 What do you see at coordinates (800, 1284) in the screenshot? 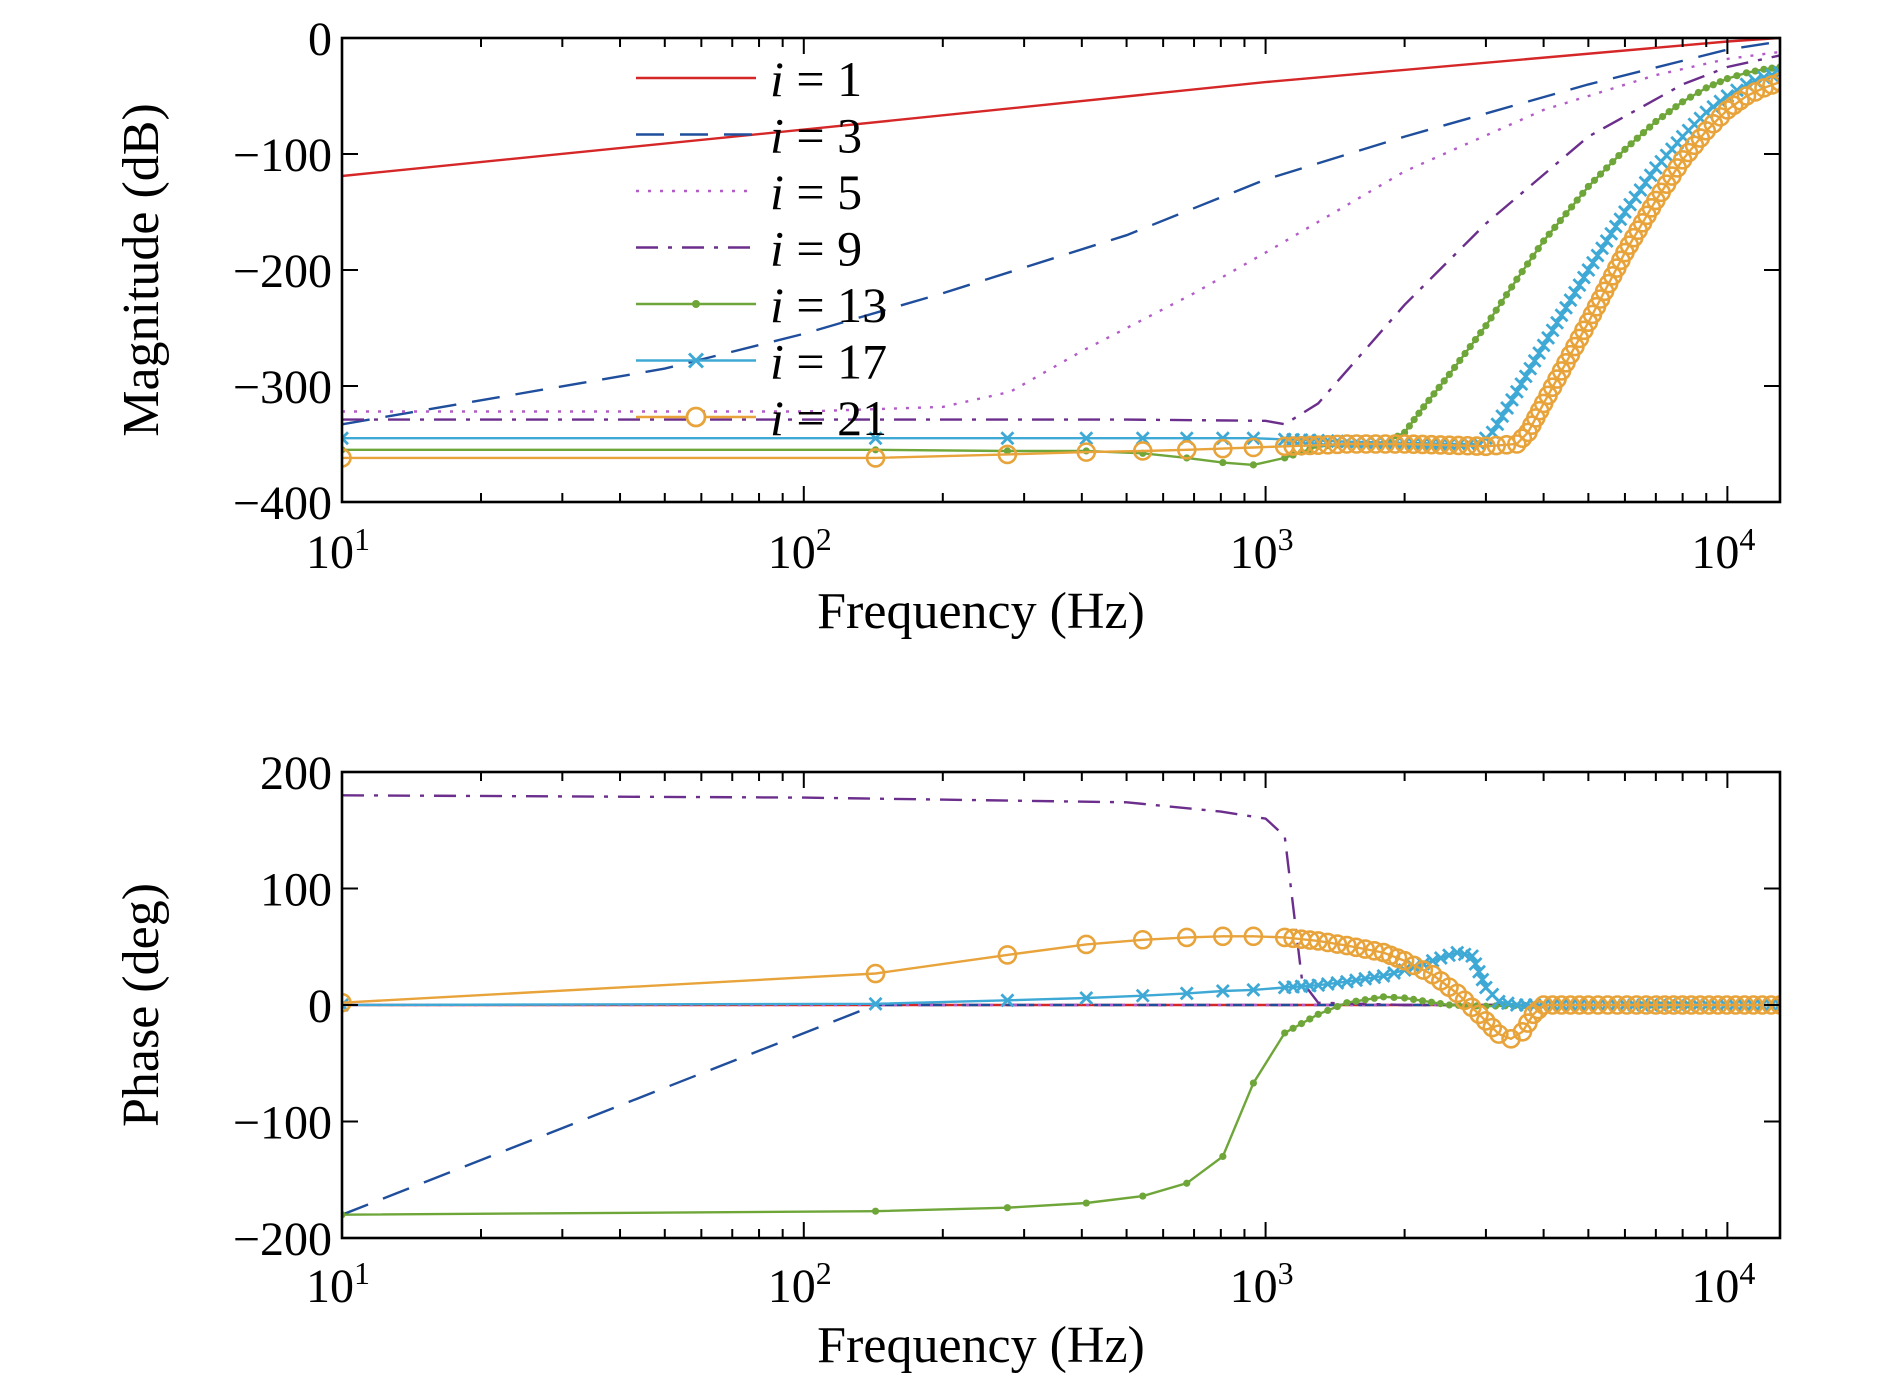
I see `x-tick-label-1: 10²` at bounding box center [800, 1284].